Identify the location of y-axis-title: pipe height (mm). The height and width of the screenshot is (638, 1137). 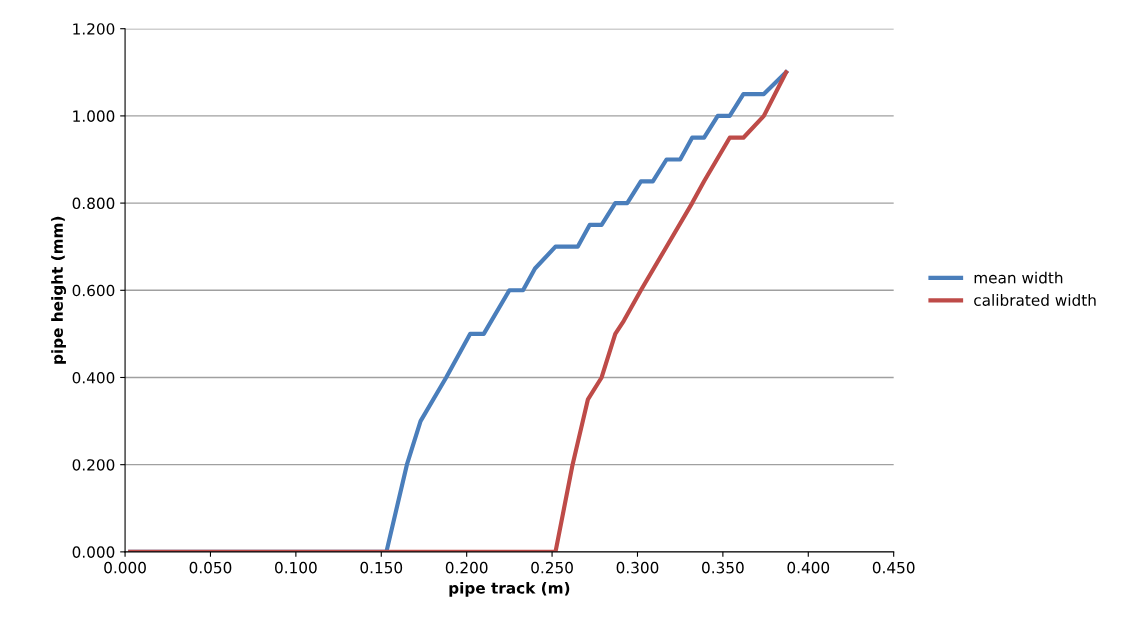
(59, 290).